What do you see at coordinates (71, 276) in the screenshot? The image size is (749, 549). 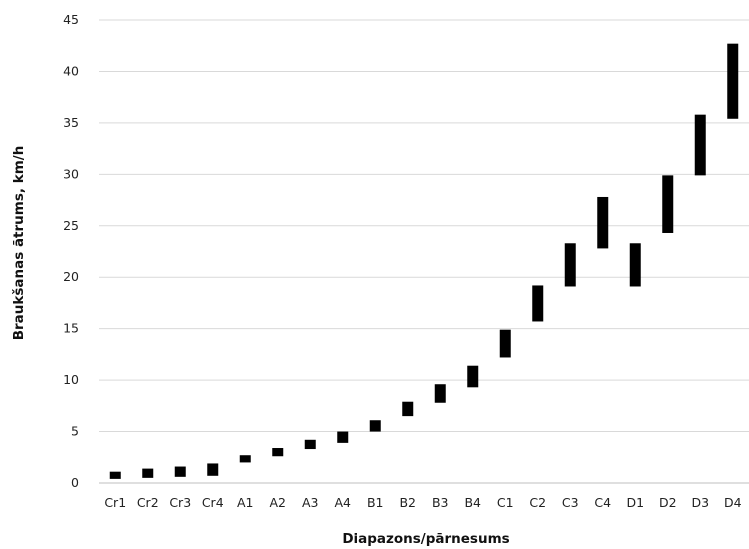 I see `y-tick-label: 20` at bounding box center [71, 276].